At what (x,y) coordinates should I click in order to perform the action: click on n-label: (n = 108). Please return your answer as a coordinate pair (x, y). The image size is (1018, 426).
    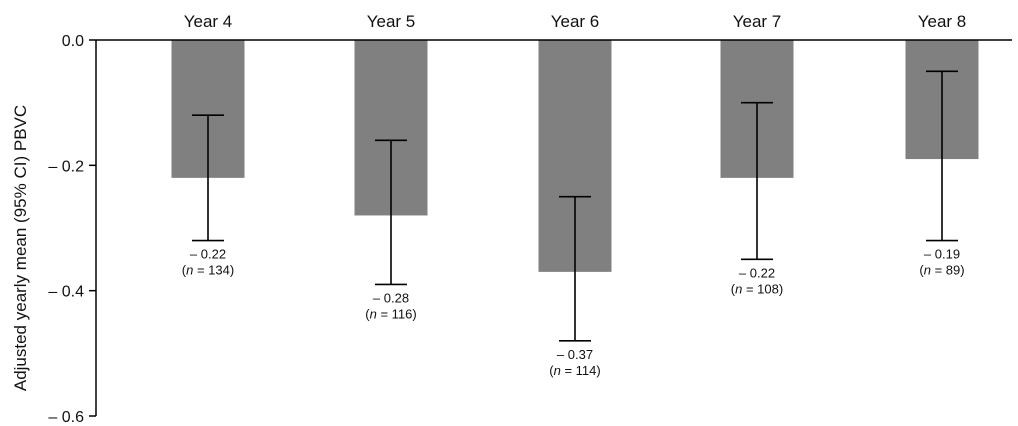
    Looking at the image, I should click on (757, 288).